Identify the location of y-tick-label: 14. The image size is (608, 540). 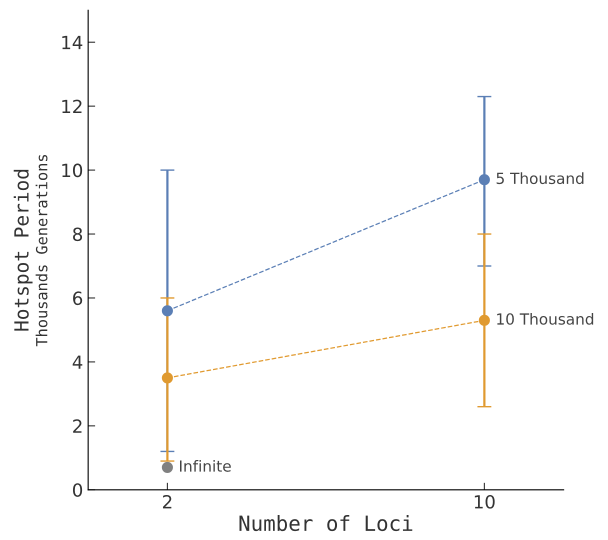
(72, 43).